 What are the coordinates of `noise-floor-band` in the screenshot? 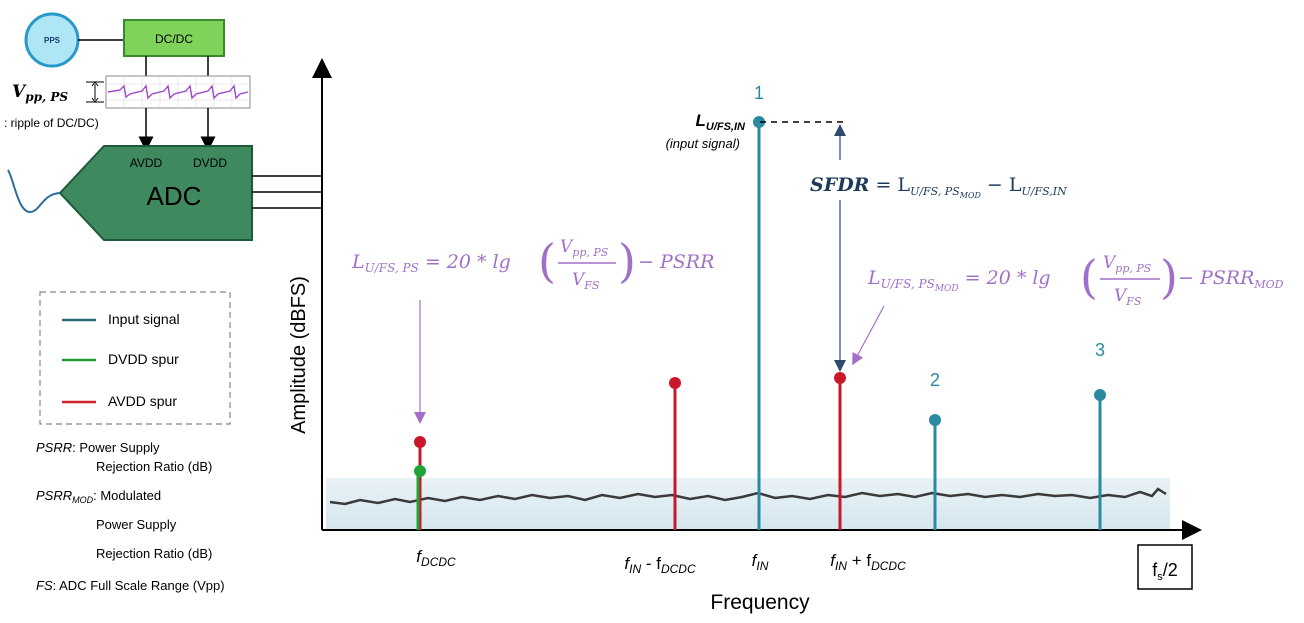 It's located at (748, 504).